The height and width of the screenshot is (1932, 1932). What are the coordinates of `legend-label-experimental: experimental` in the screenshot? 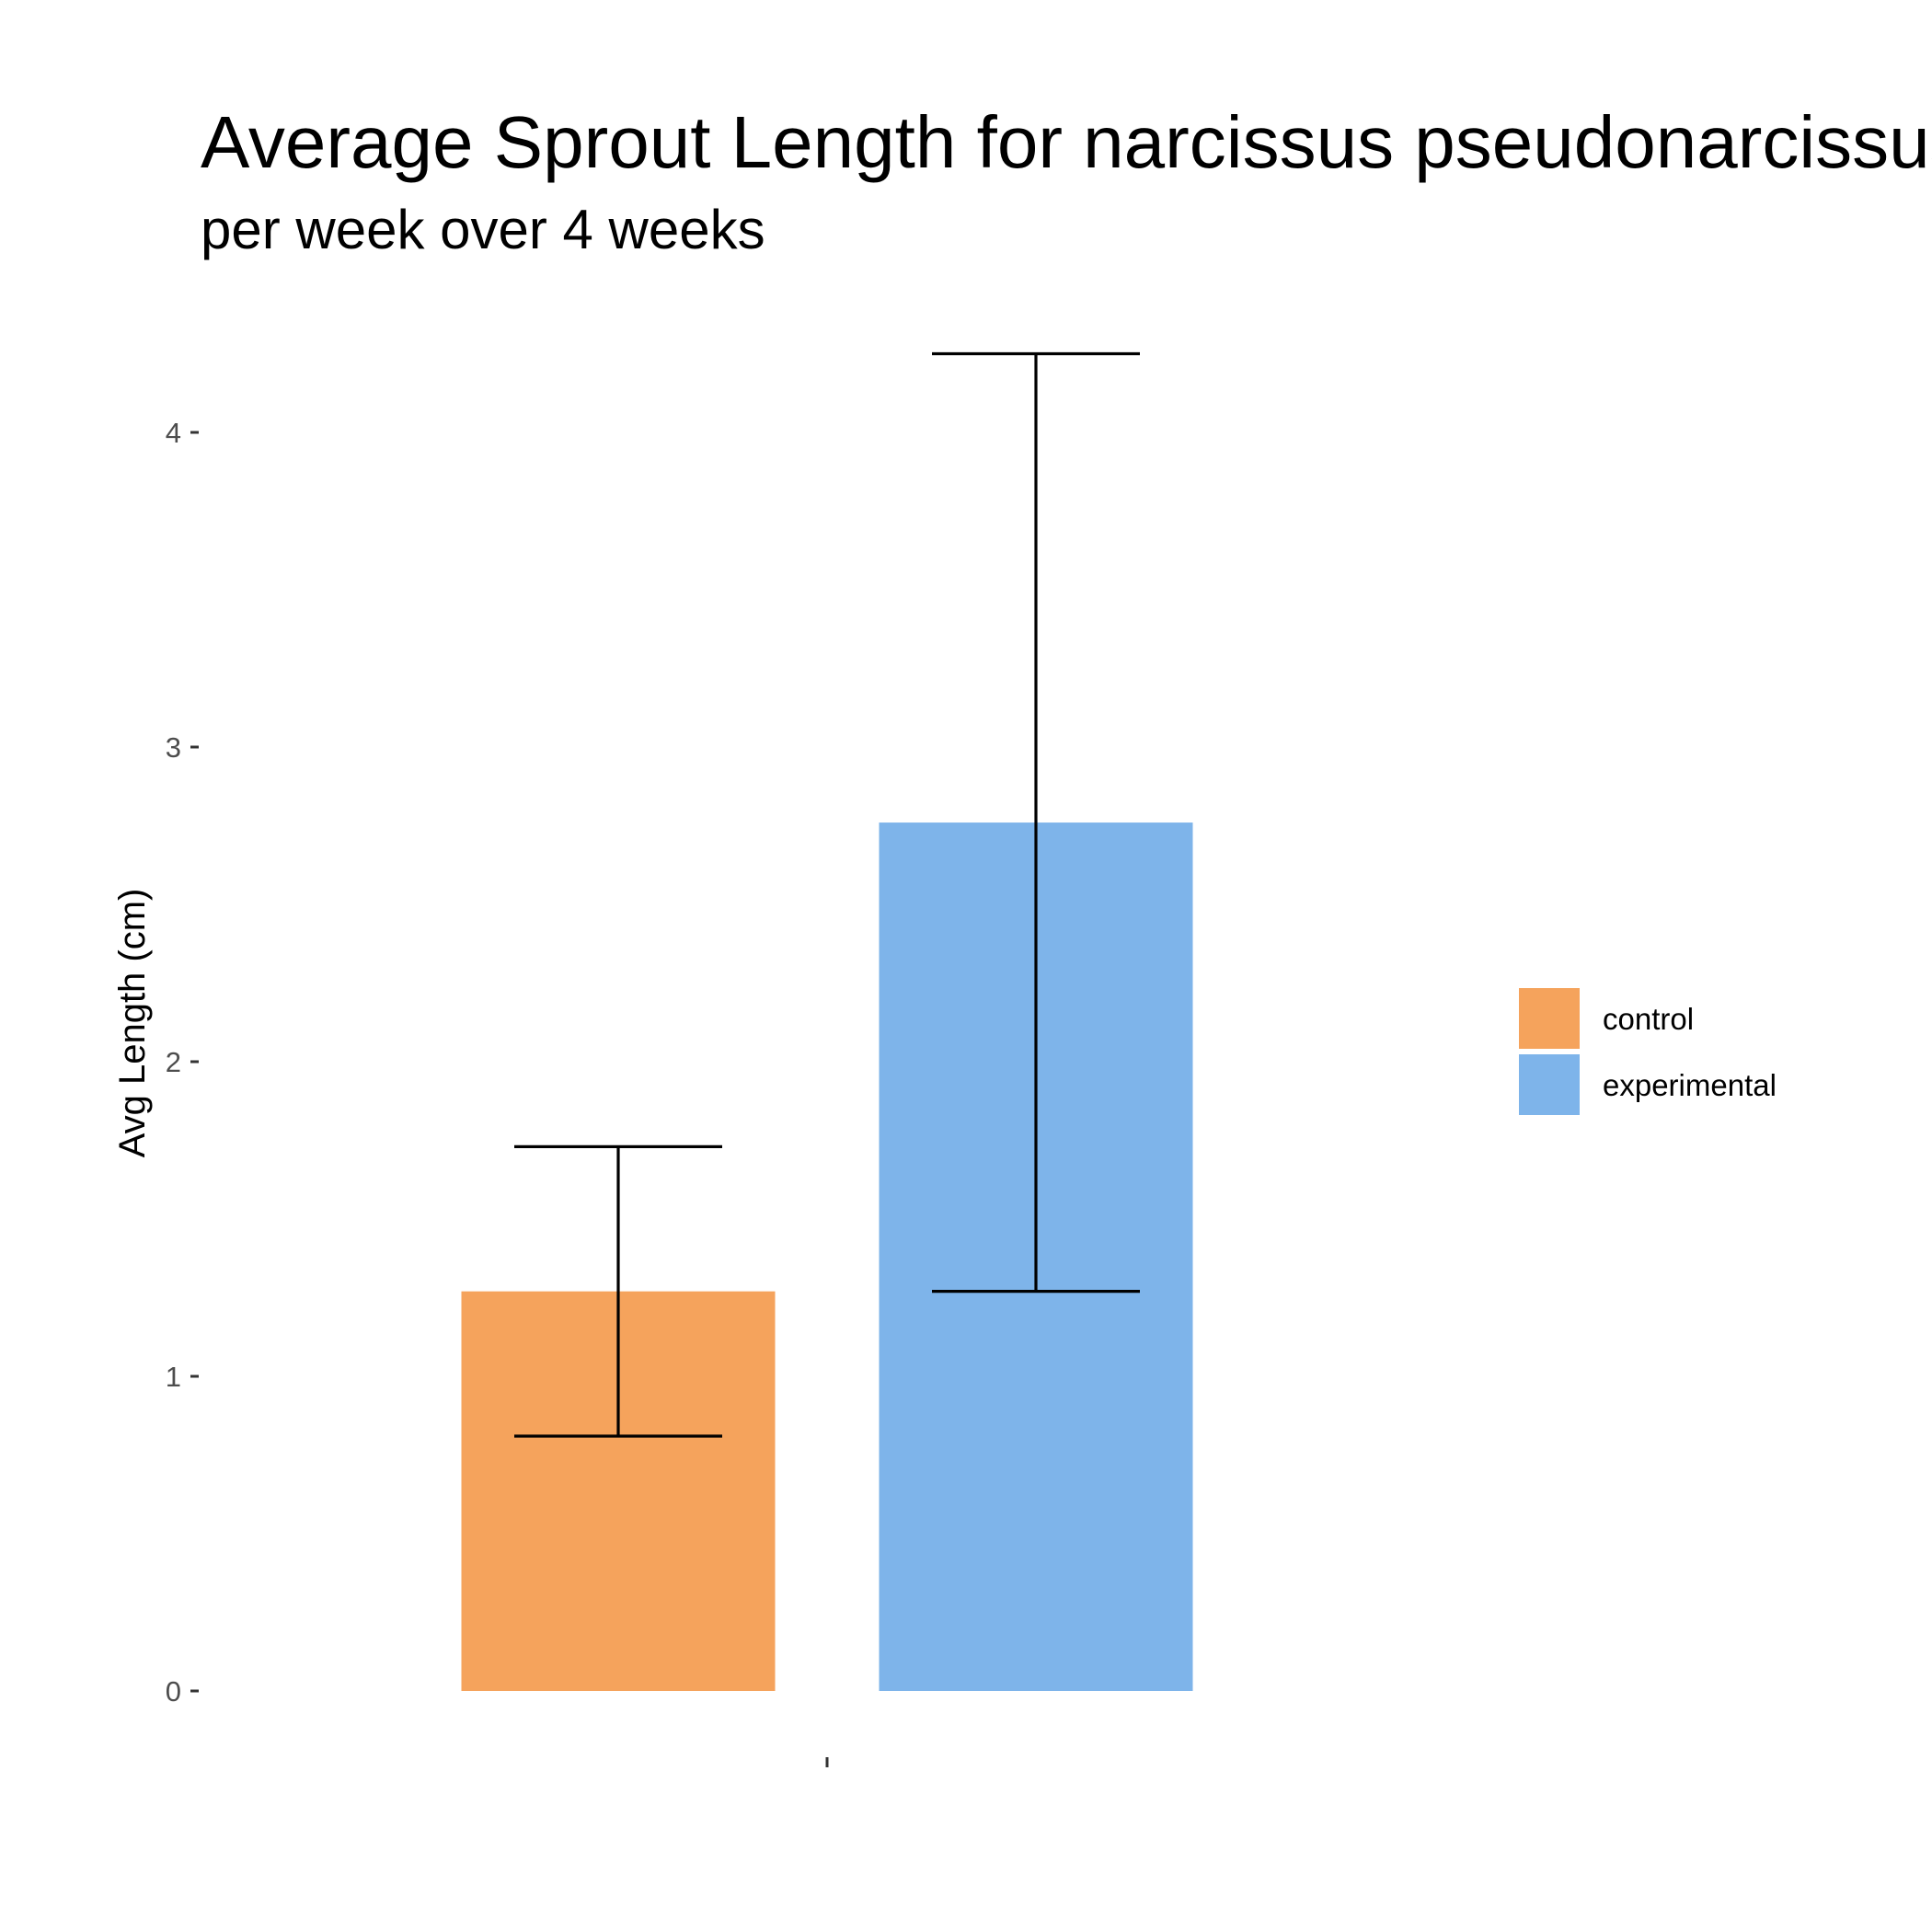 It's located at (1690, 1085).